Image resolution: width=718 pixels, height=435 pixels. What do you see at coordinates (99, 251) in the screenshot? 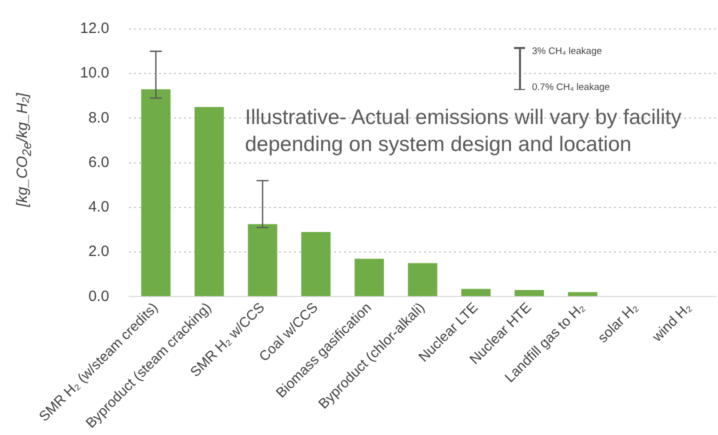
I see `y-tick-label: 2.0` at bounding box center [99, 251].